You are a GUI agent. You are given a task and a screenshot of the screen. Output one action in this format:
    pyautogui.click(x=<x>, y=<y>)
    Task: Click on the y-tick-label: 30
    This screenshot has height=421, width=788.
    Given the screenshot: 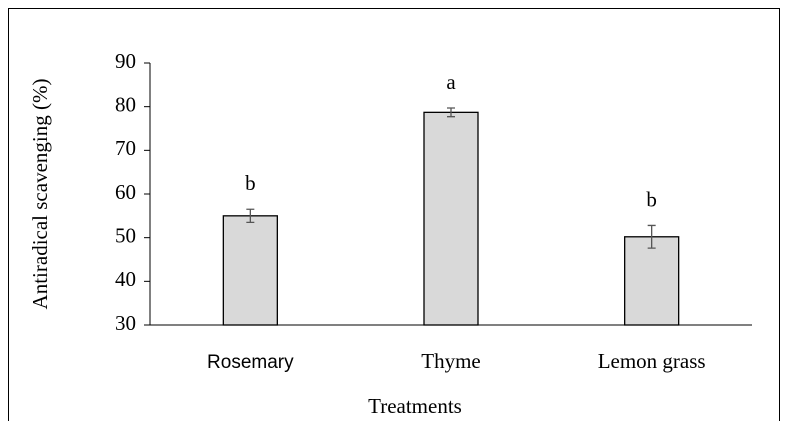 What is the action you would take?
    pyautogui.click(x=125, y=323)
    